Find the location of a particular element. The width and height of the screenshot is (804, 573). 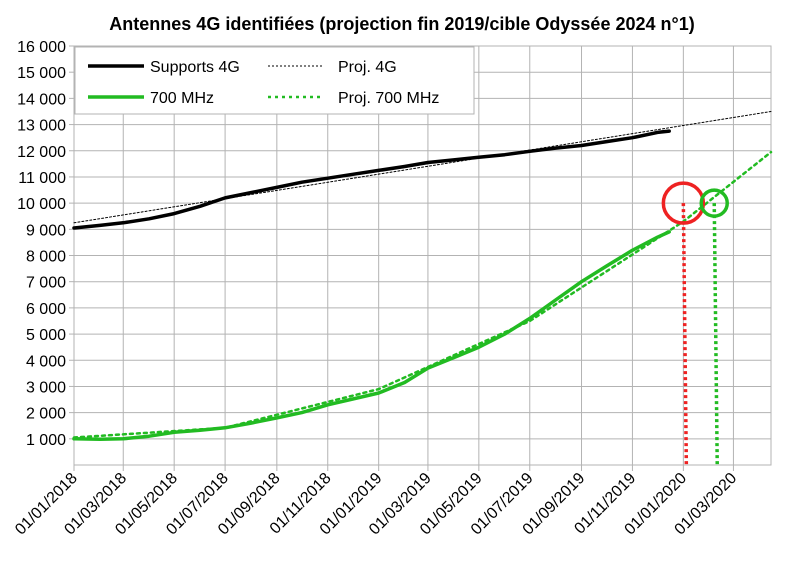

y-tick-label: 12 000 is located at coordinates (41, 152).